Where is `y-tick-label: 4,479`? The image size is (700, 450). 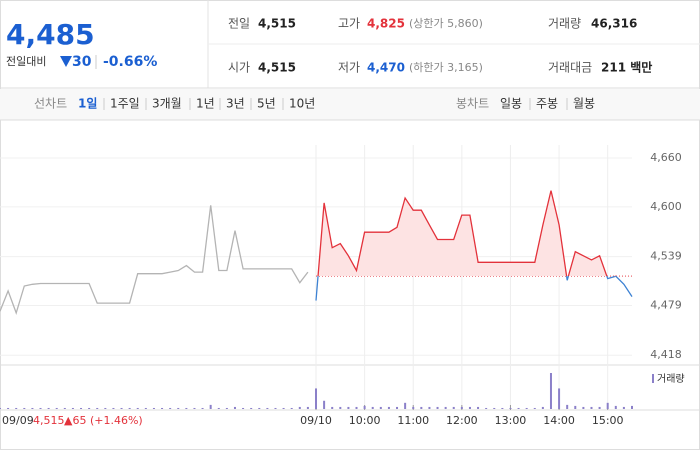
y-tick-label: 4,479 is located at coordinates (666, 305).